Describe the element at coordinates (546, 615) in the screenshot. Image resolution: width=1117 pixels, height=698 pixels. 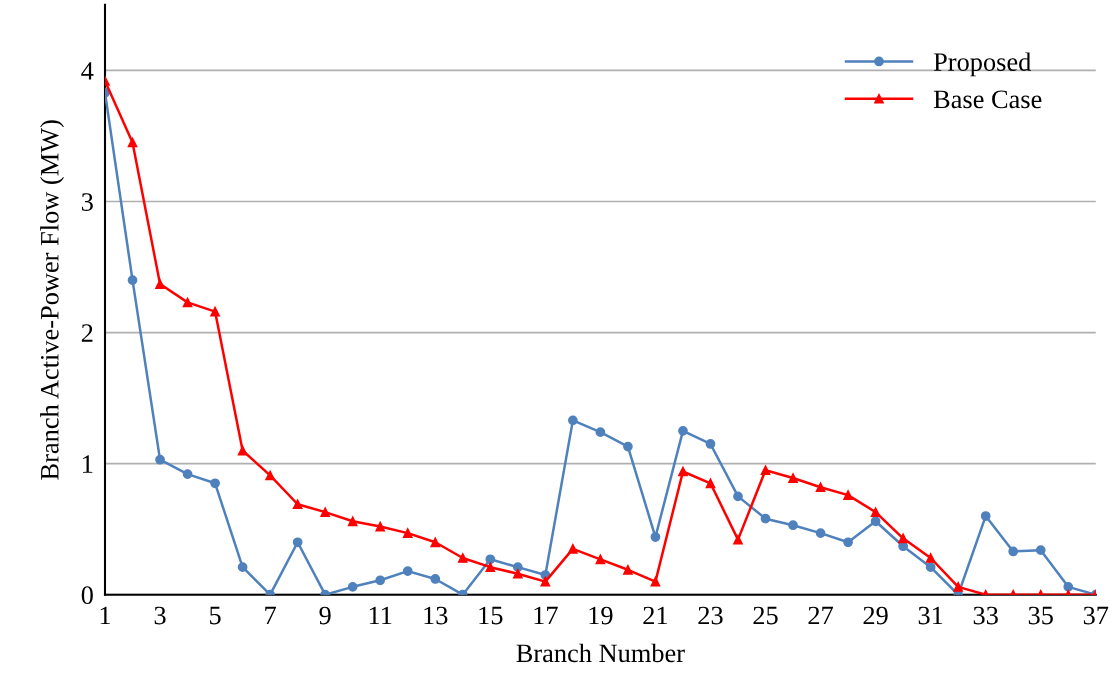
I see `x-tick-label: 17` at that location.